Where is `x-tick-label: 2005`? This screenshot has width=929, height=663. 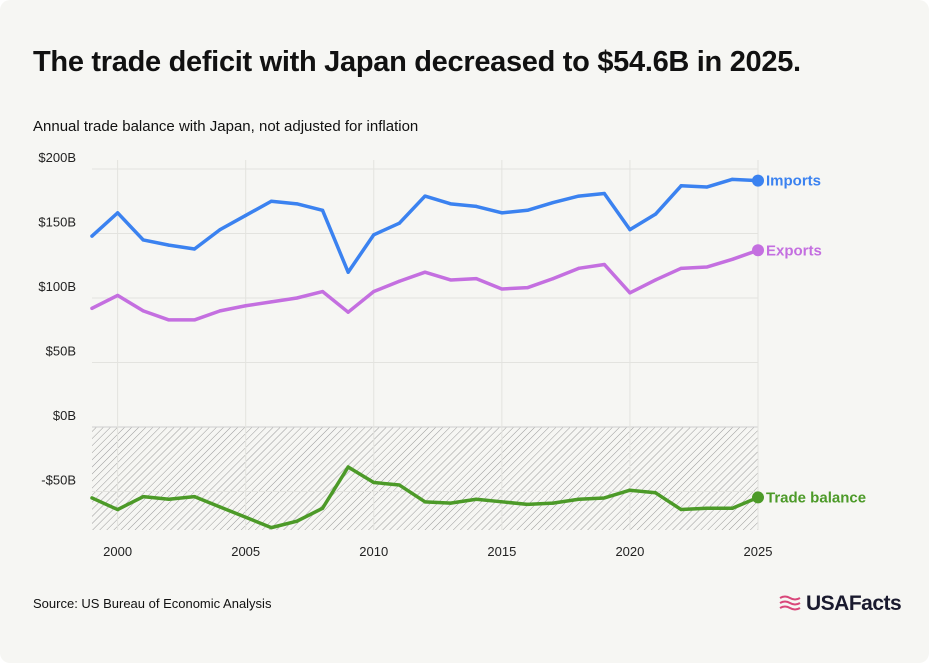
x-tick-label: 2005 is located at coordinates (245, 551).